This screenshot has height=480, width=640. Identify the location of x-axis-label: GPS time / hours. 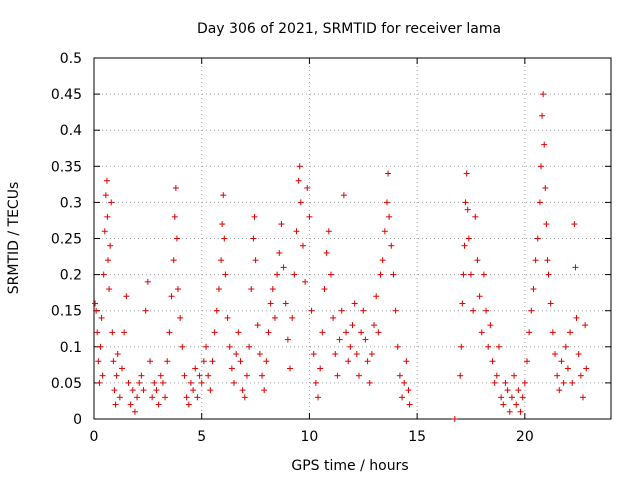
(349, 466).